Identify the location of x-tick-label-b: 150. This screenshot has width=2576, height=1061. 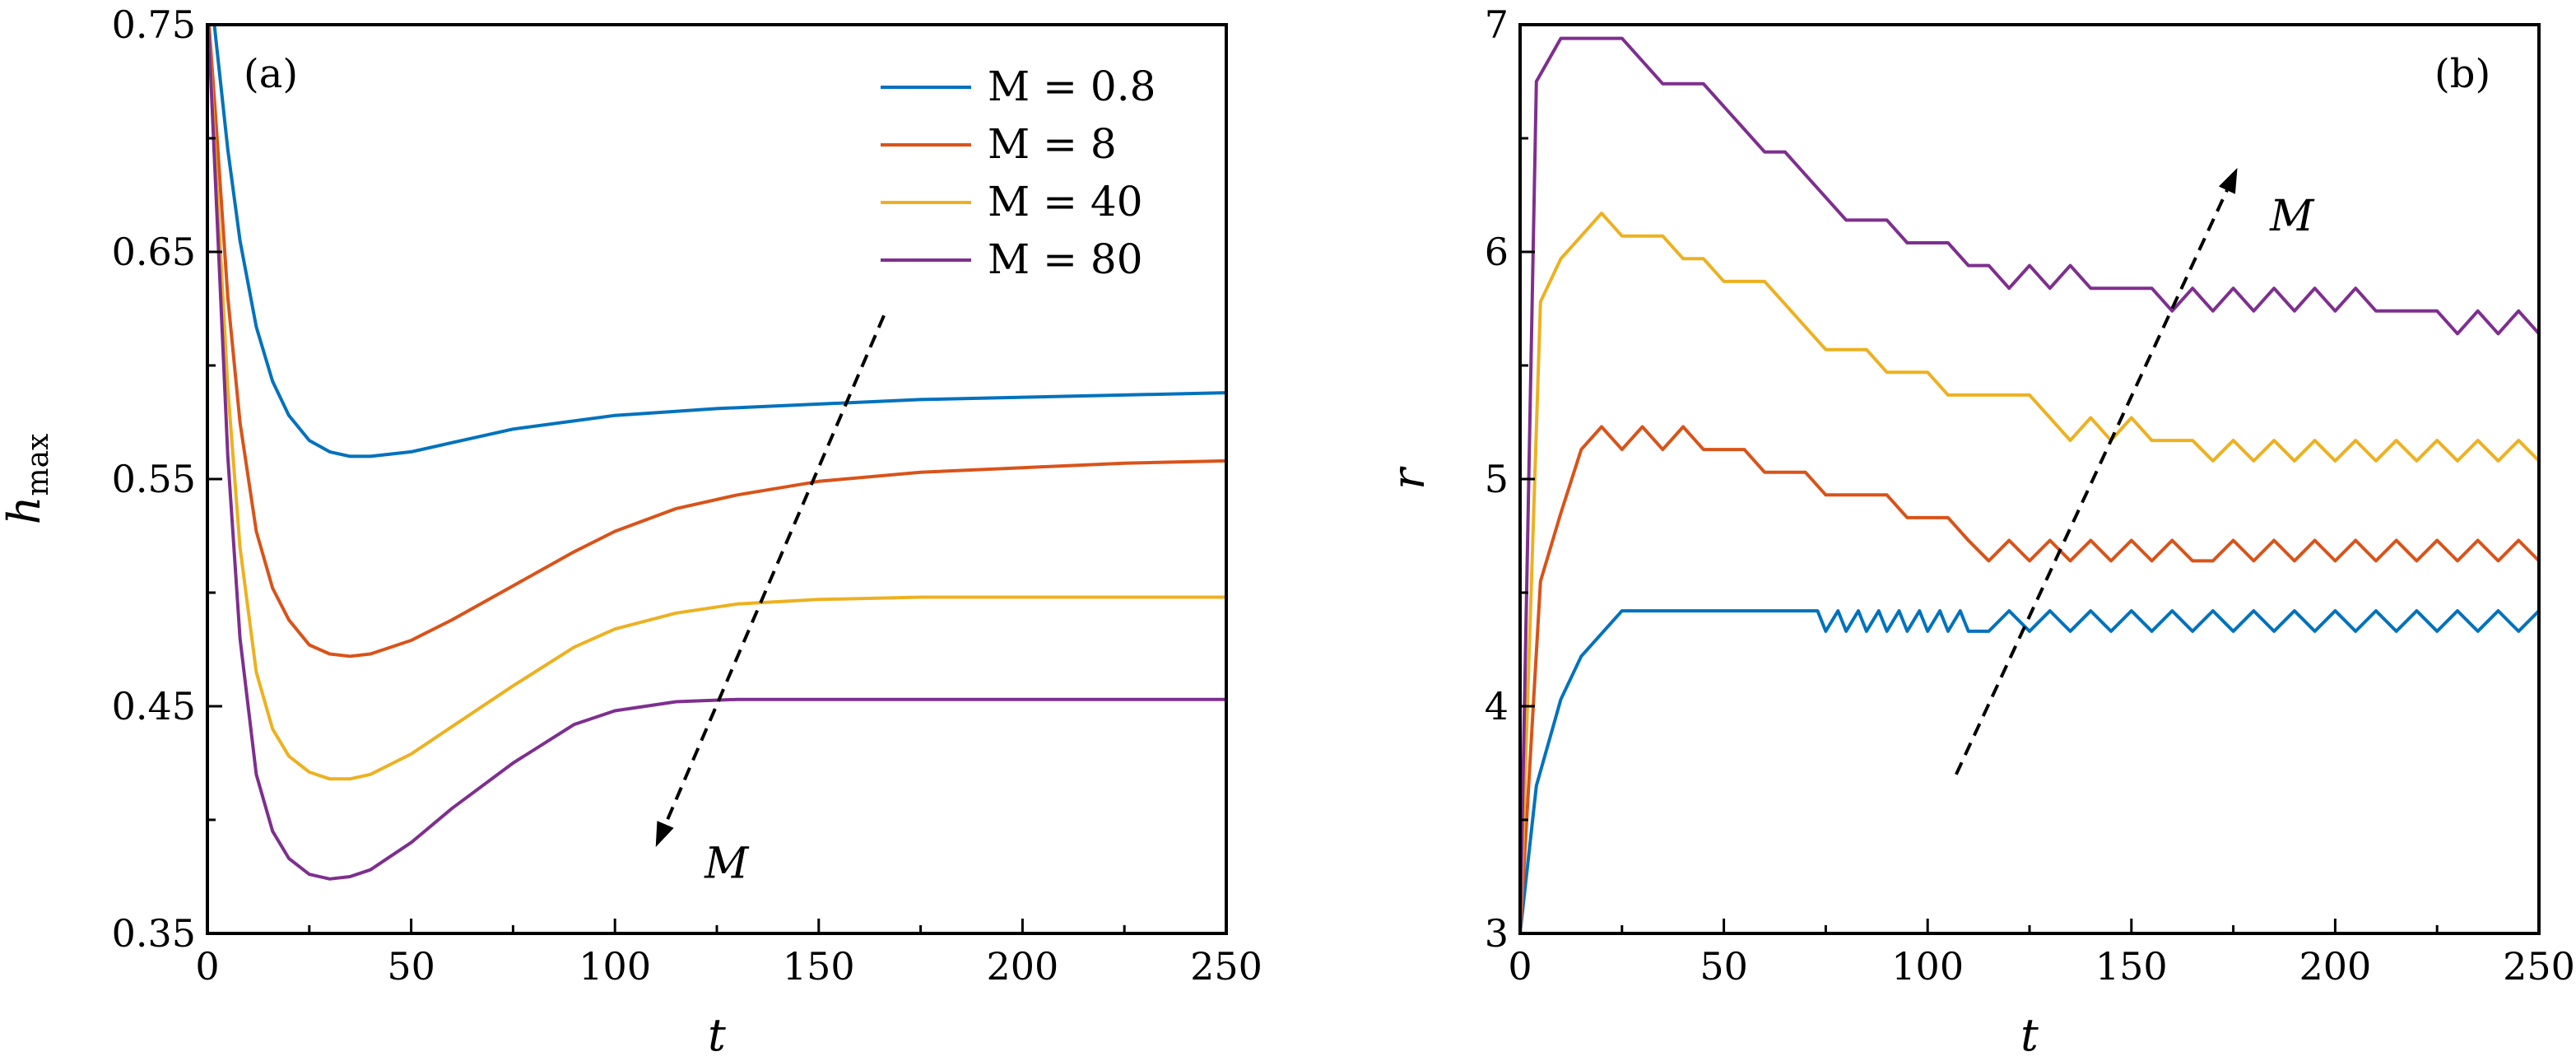
(2131, 966).